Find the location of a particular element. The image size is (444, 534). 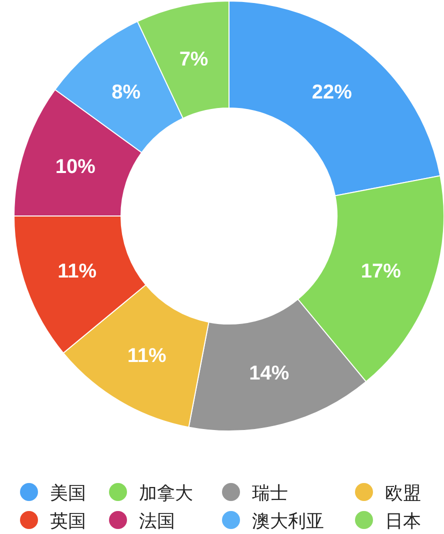

data-label: 17% is located at coordinates (381, 271).